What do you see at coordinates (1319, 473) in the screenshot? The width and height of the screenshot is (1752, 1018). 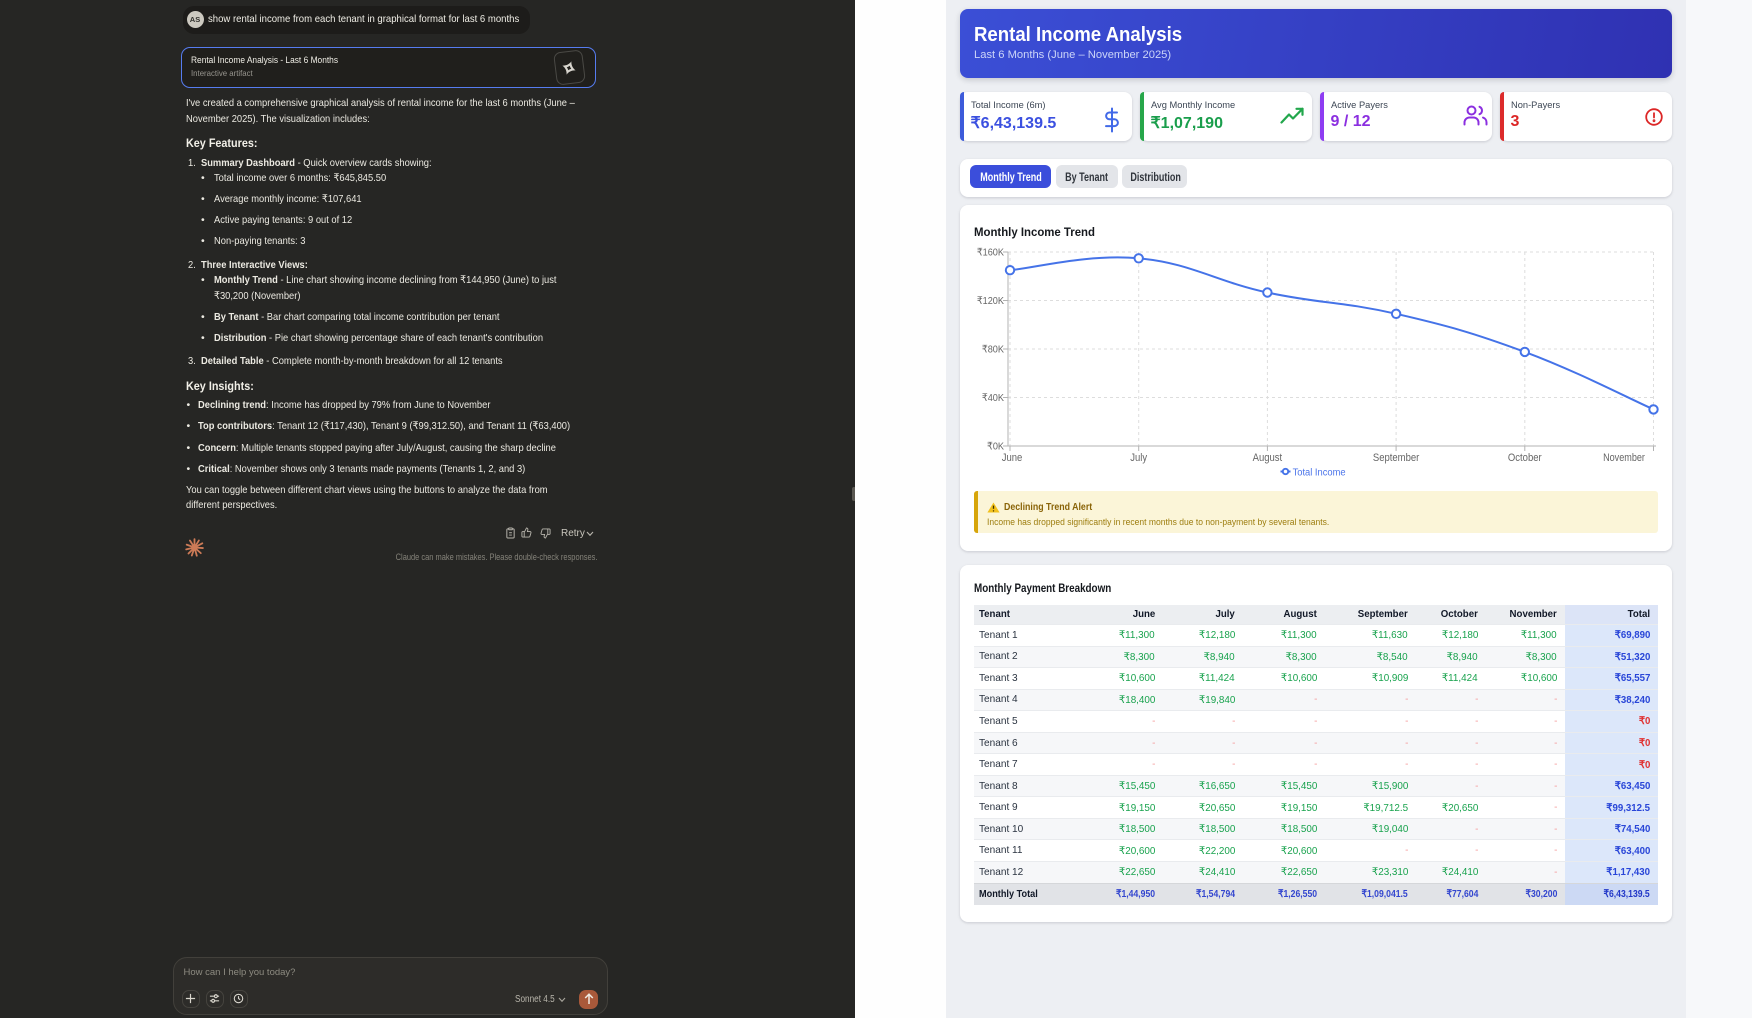 I see `svg-text: Total Income` at bounding box center [1319, 473].